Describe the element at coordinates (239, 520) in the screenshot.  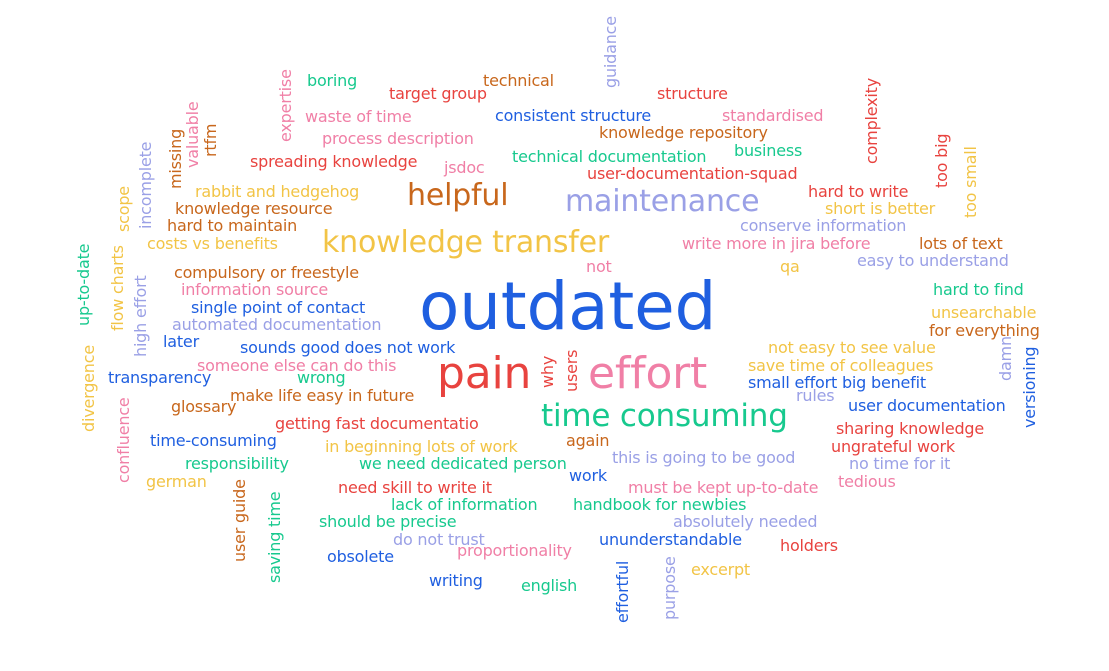
I see `word: user guide` at that location.